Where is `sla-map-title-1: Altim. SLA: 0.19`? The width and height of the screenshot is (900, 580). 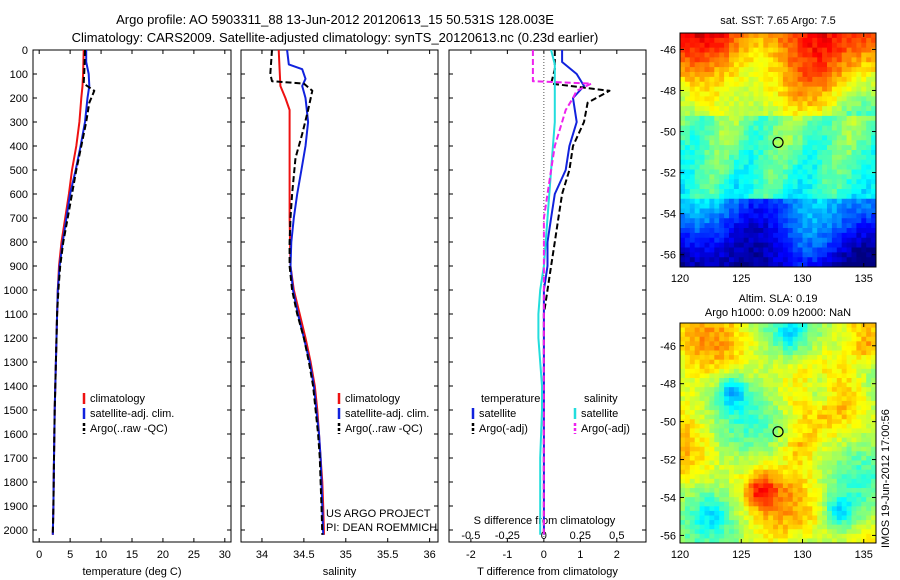 sla-map-title-1: Altim. SLA: 0.19 is located at coordinates (778, 299).